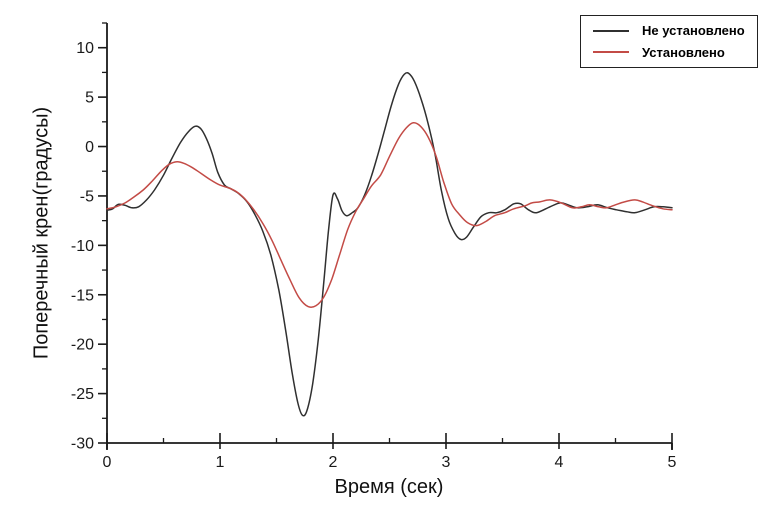 The image size is (766, 512). Describe the element at coordinates (82, 394) in the screenshot. I see `y-tick-label: -25` at that location.